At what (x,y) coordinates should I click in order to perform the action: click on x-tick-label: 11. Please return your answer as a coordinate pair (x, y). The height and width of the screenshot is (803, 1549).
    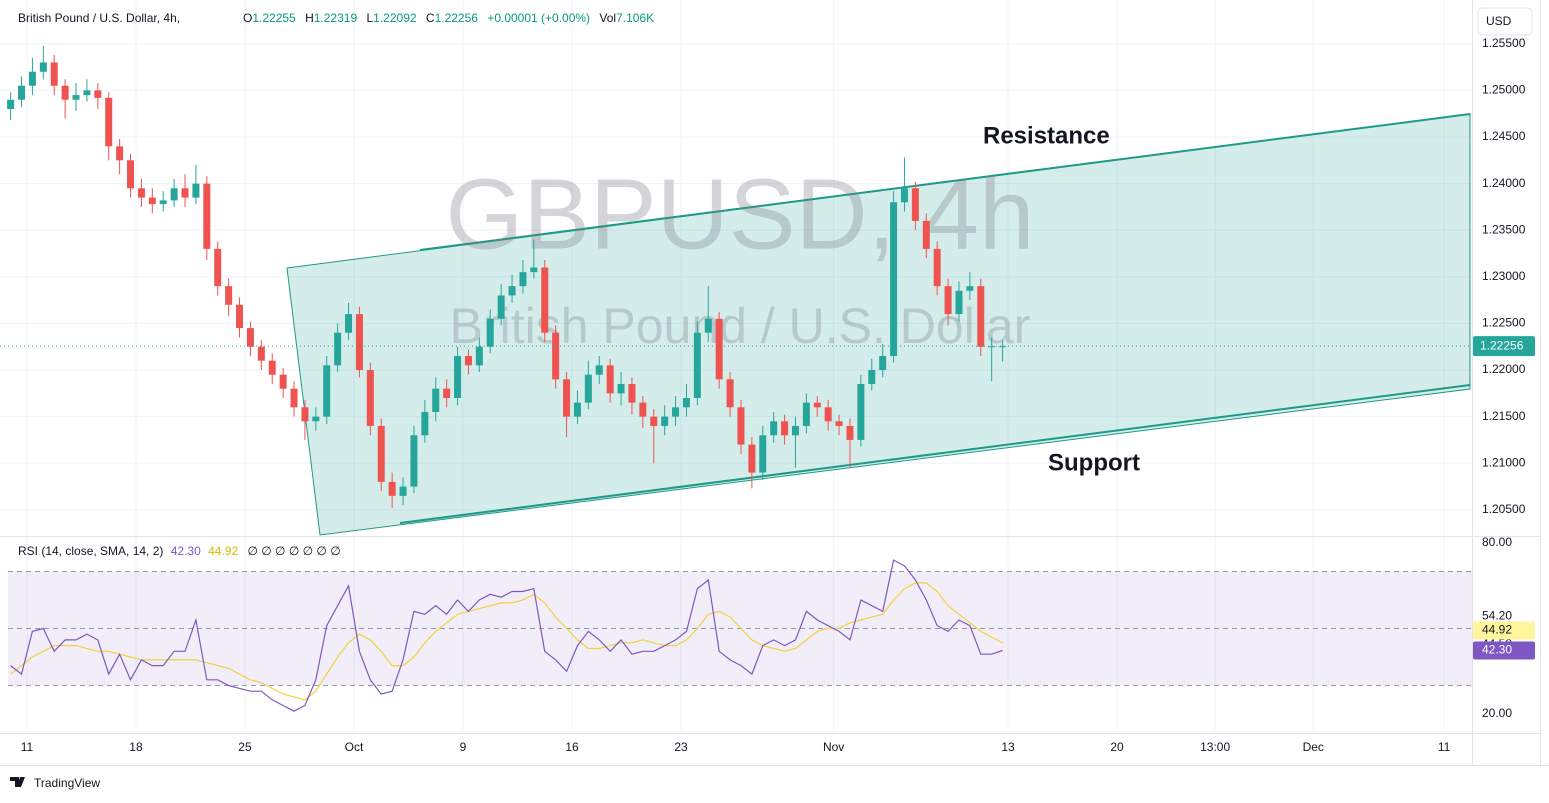
    Looking at the image, I should click on (1444, 747).